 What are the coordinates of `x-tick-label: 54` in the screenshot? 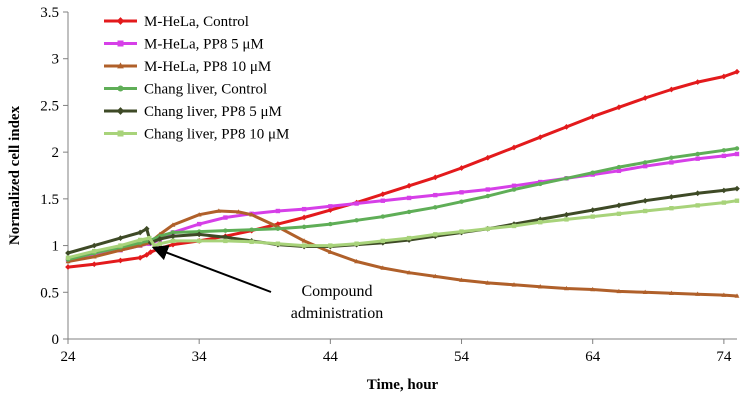 It's located at (462, 357).